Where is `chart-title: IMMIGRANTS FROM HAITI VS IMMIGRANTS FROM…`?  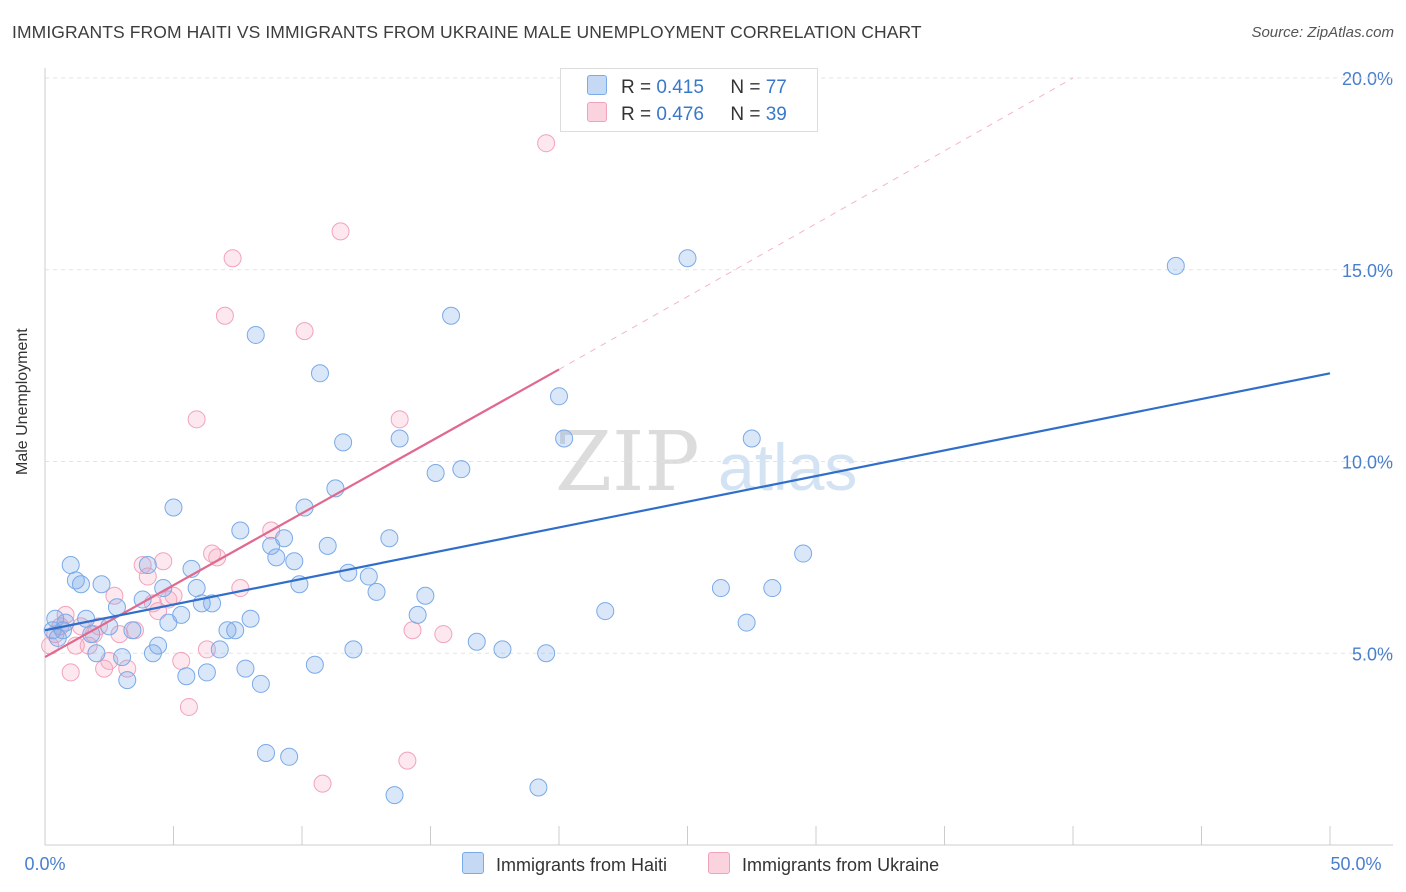
chart-title: IMMIGRANTS FROM HAITI VS IMMIGRANTS FROM… is located at coordinates (467, 32).